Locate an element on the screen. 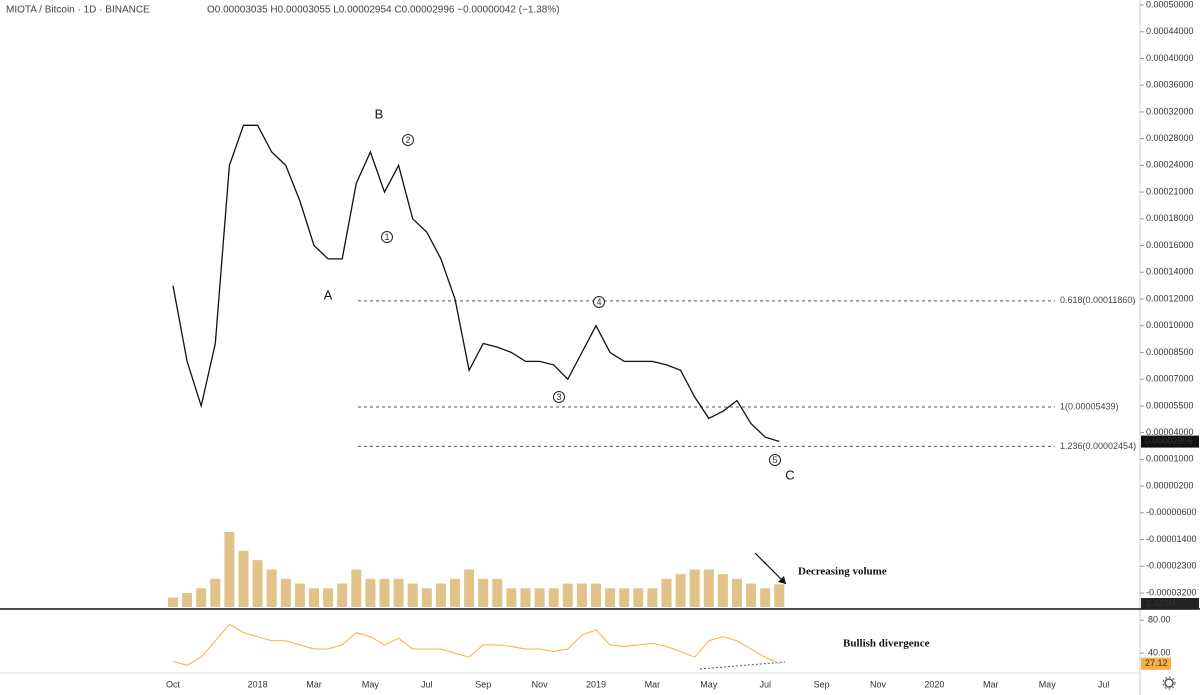 The image size is (1200, 695). y-tick-label: 0.00028000 is located at coordinates (1170, 138).